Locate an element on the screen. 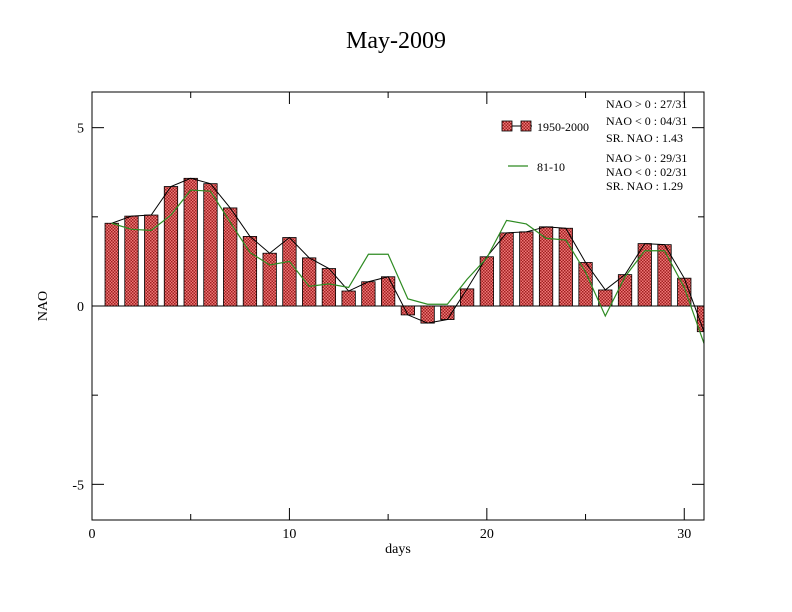  x-tick-label-0: 0 is located at coordinates (92, 534).